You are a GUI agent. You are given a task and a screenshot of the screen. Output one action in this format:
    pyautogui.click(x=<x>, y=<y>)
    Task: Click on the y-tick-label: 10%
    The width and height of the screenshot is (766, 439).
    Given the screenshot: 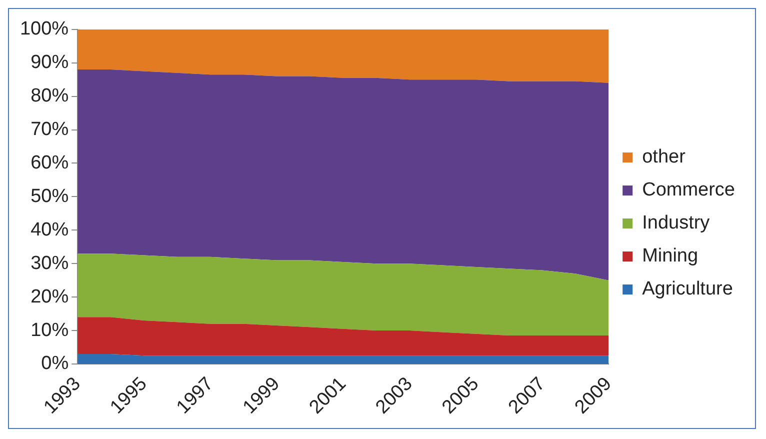 What is the action you would take?
    pyautogui.click(x=49, y=330)
    